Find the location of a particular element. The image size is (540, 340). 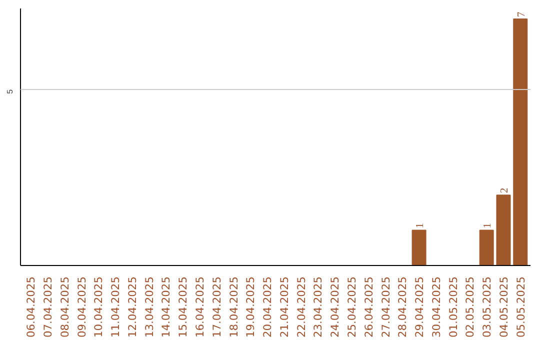

x-tick-label: 01.05.2025 is located at coordinates (453, 307).